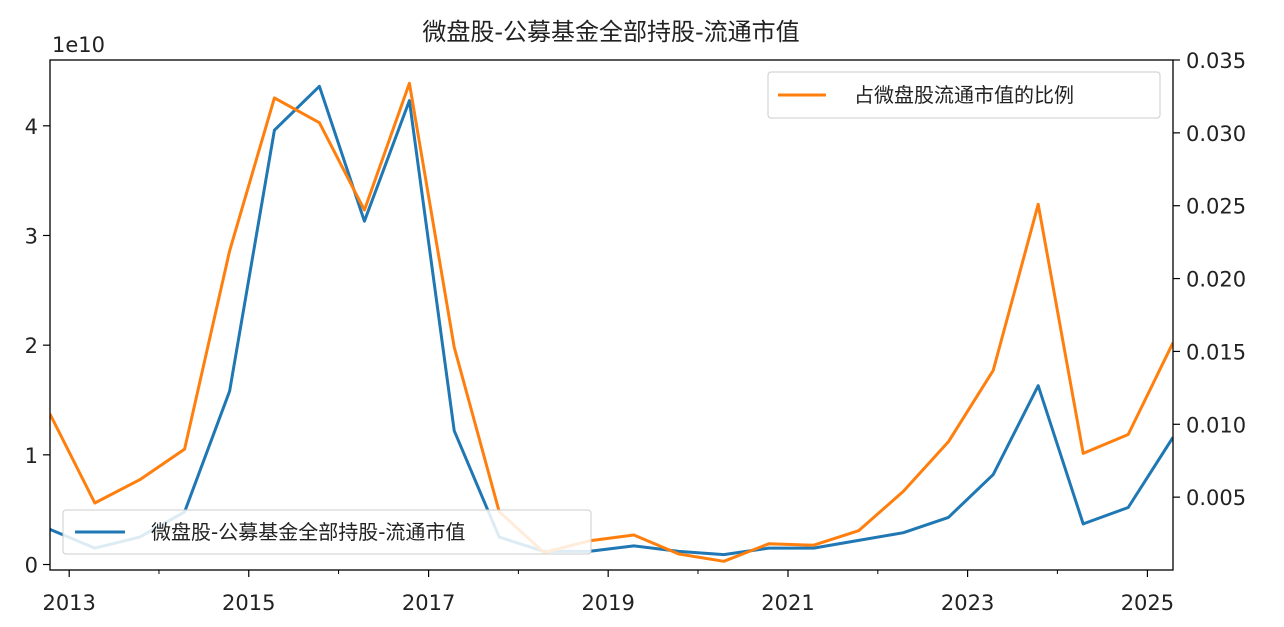  Describe the element at coordinates (31, 456) in the screenshot. I see `y-left-tick-label-1: 1` at that location.